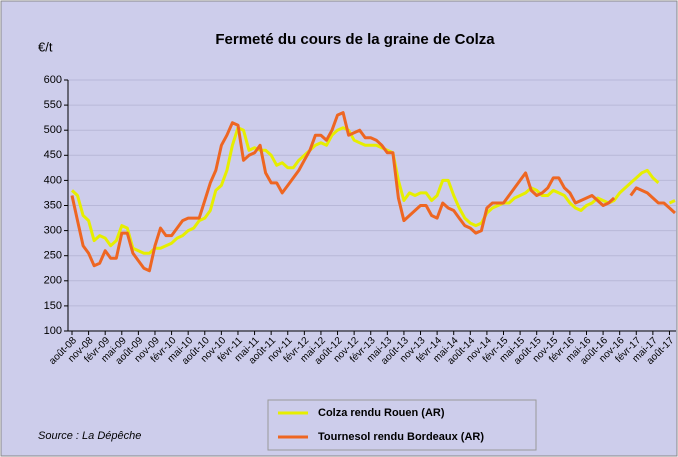 This screenshot has width=678, height=457. What do you see at coordinates (402, 425) in the screenshot?
I see `legend-box` at bounding box center [402, 425].